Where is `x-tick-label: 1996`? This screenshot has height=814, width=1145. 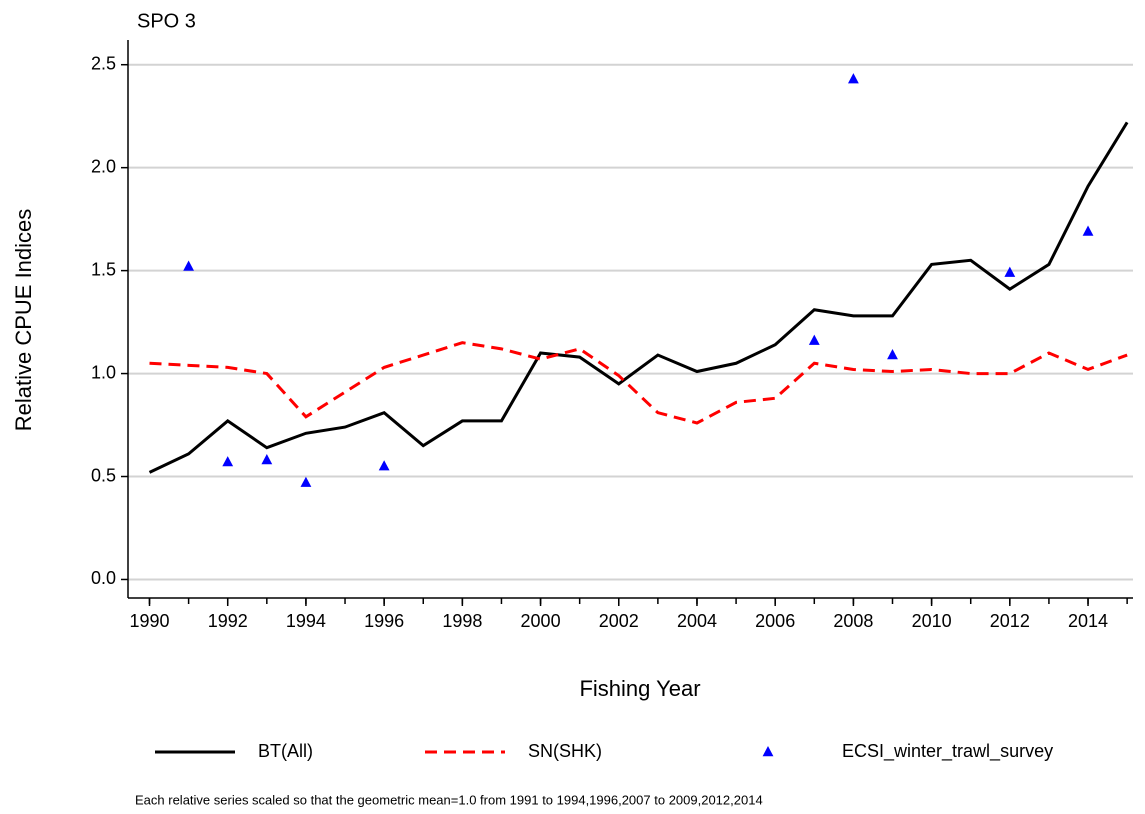 x-tick-label: 1996 is located at coordinates (384, 621).